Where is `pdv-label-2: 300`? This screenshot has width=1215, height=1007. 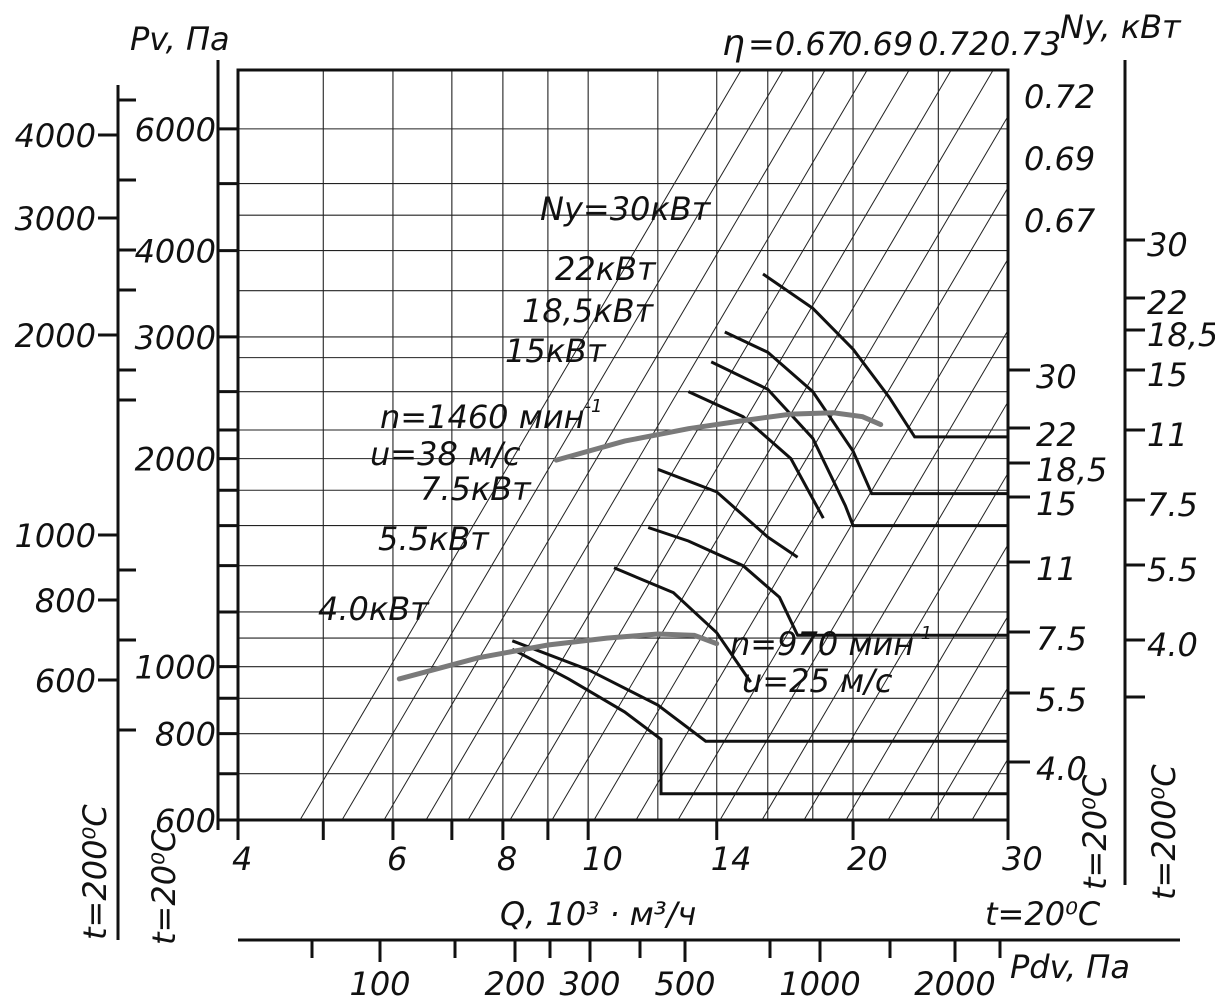 pdv-label-2: 300 is located at coordinates (589, 984).